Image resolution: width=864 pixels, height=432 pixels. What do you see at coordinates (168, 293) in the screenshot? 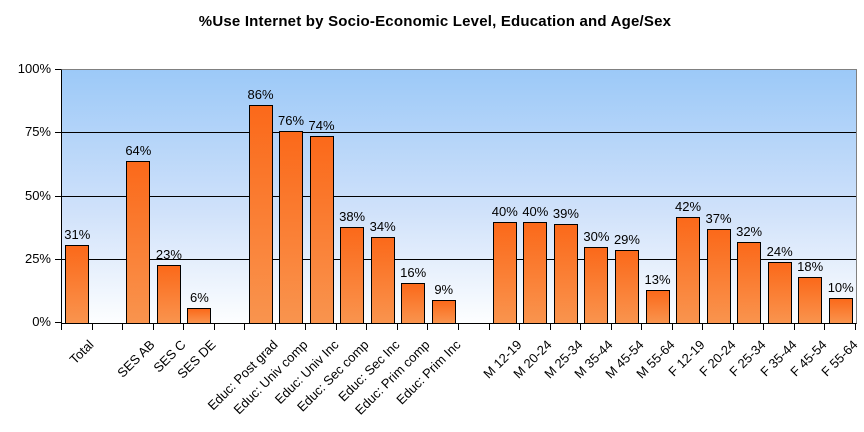
I see `bar-ses-c` at bounding box center [168, 293].